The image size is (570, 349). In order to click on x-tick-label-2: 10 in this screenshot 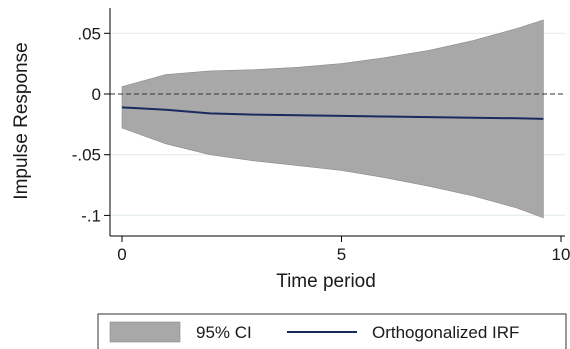, I will do `click(561, 254)`.